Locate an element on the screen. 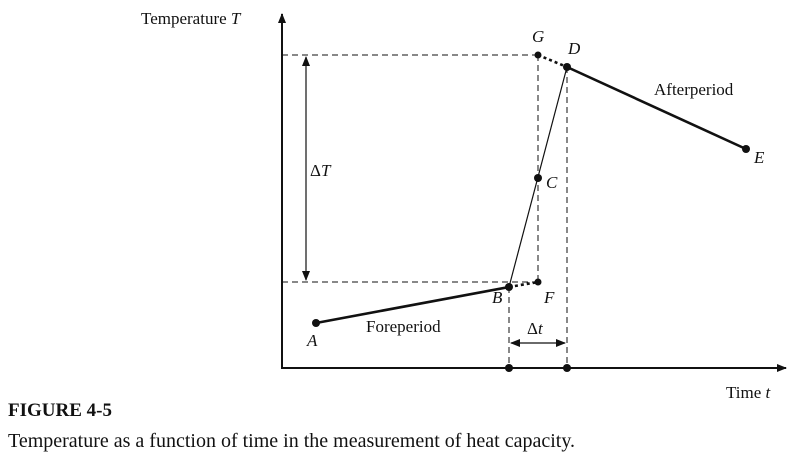  point-label: E is located at coordinates (759, 157).